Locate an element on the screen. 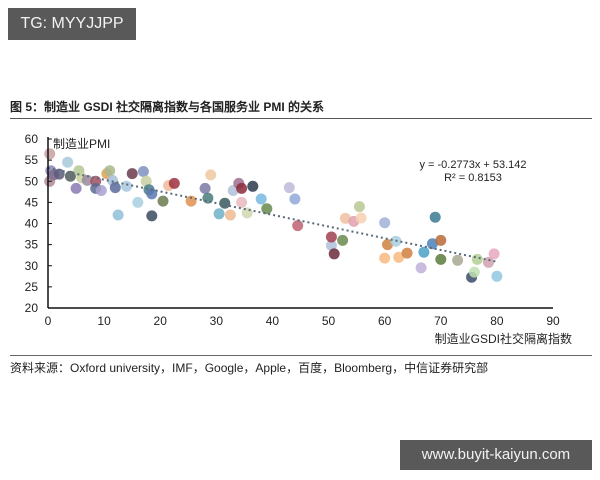 This screenshot has height=480, width=600. watermark-bottom: www.buyit-kaiyun.com is located at coordinates (496, 455).